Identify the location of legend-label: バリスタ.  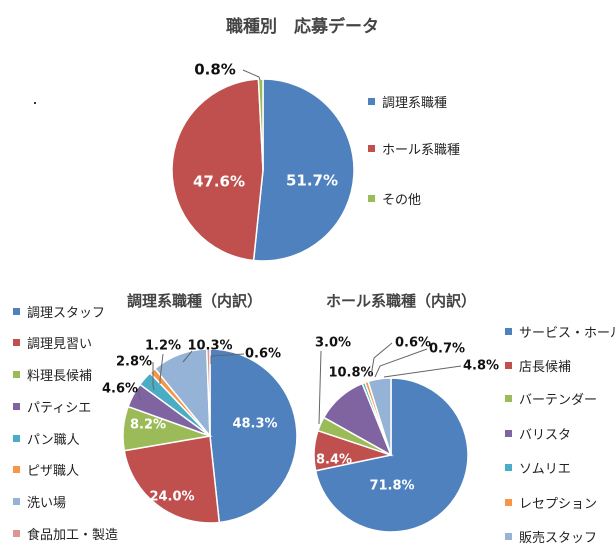
(545, 435).